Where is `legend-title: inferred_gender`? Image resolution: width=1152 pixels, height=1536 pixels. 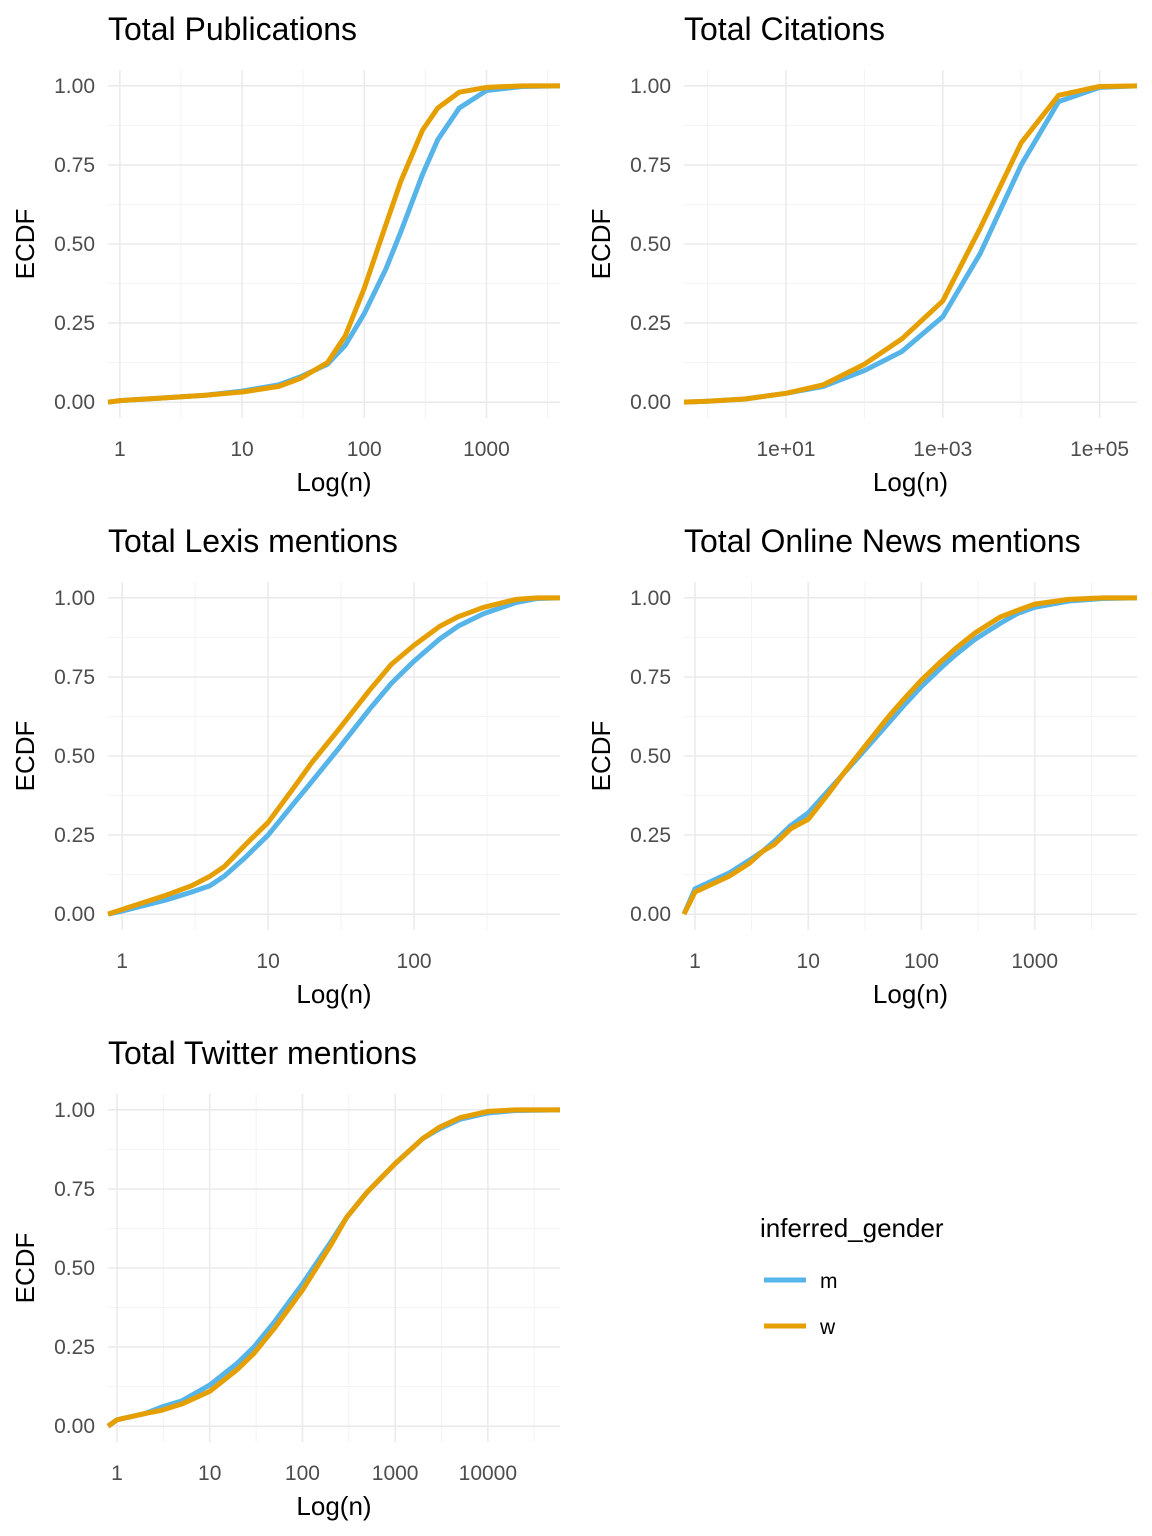
legend-title: inferred_gender is located at coordinates (852, 1228).